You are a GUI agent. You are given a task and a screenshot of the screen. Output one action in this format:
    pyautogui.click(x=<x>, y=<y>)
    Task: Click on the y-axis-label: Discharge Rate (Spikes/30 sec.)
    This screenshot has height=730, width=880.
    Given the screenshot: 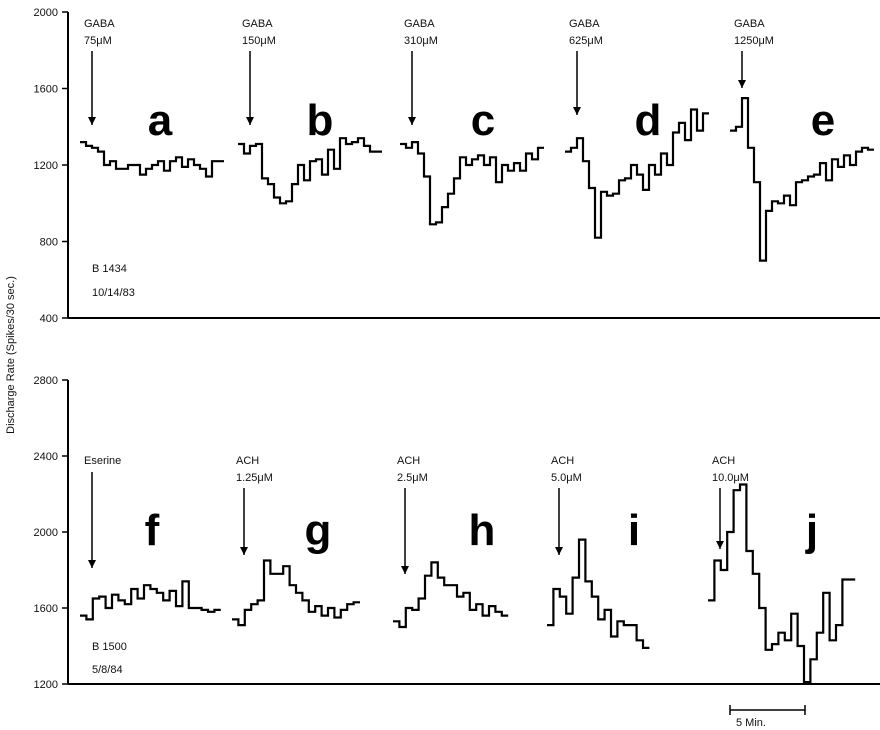 What is the action you would take?
    pyautogui.click(x=11, y=355)
    